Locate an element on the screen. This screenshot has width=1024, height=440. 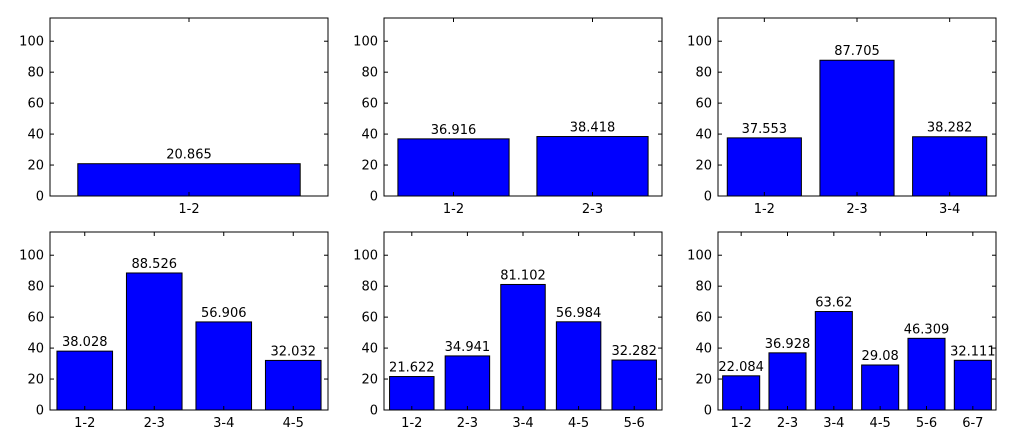
x-tick-label: 6-7 is located at coordinates (972, 423).